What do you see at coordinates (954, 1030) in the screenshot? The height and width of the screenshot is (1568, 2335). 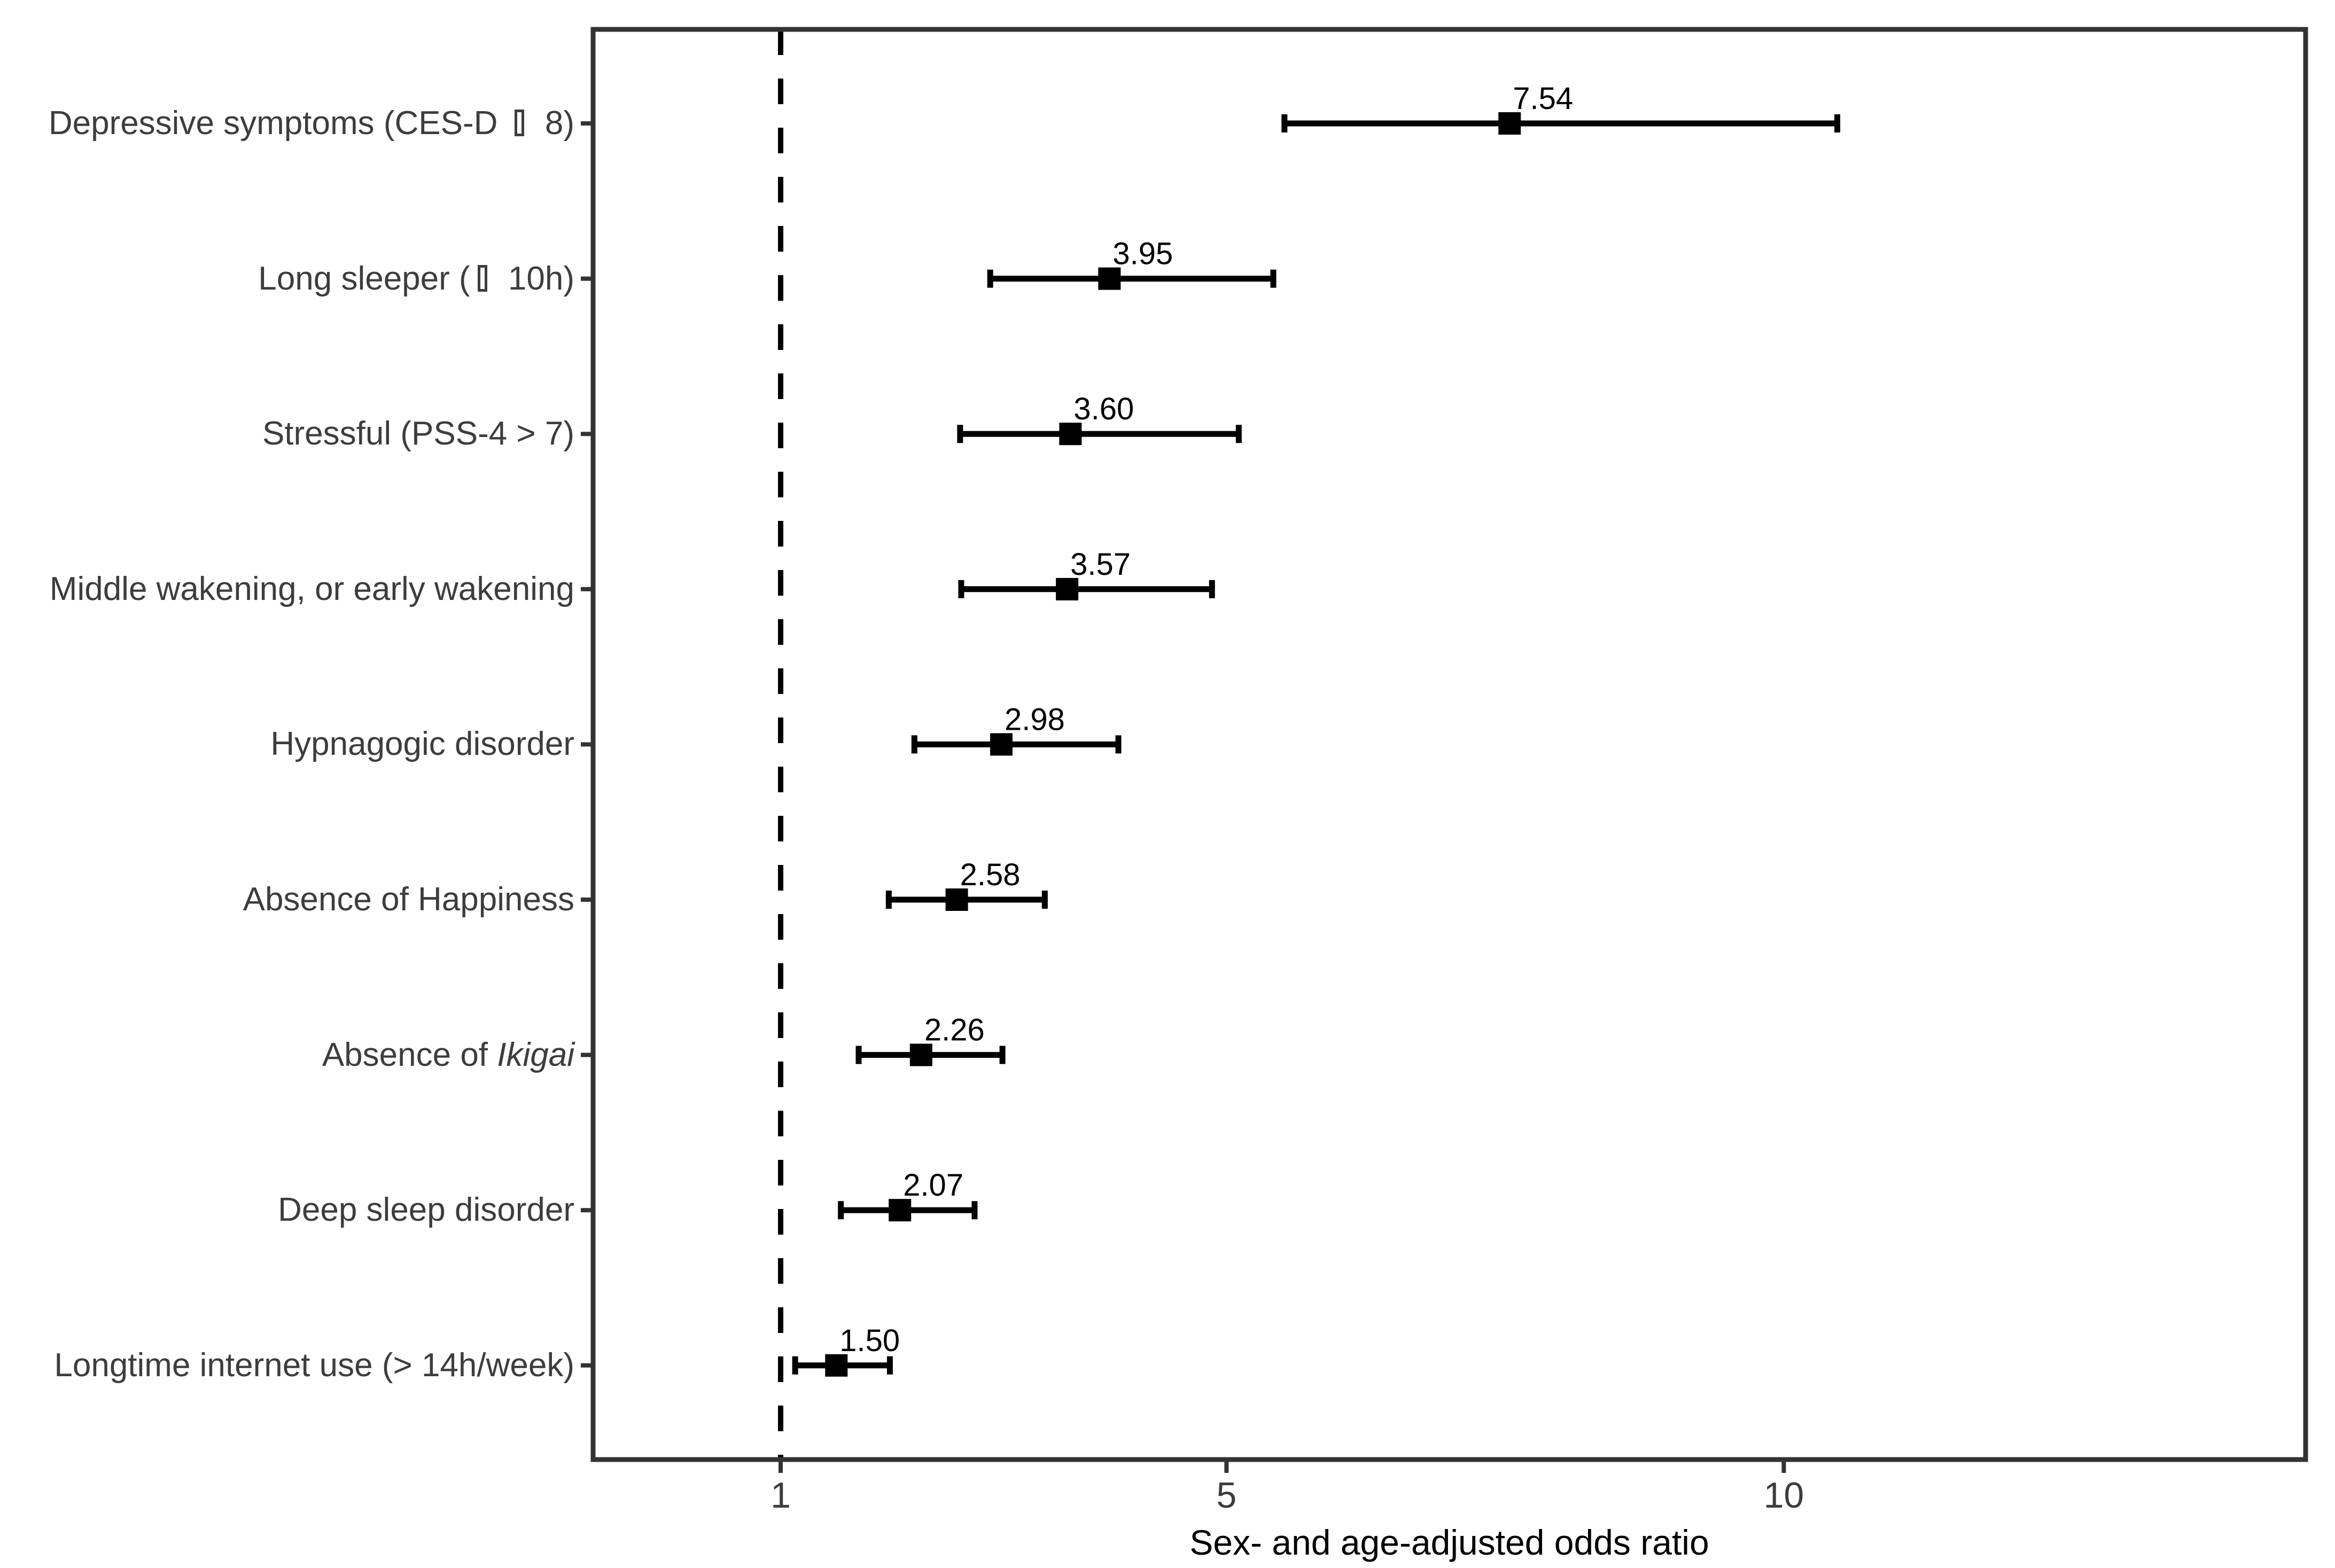 I see `or-value-label: 2.26` at bounding box center [954, 1030].